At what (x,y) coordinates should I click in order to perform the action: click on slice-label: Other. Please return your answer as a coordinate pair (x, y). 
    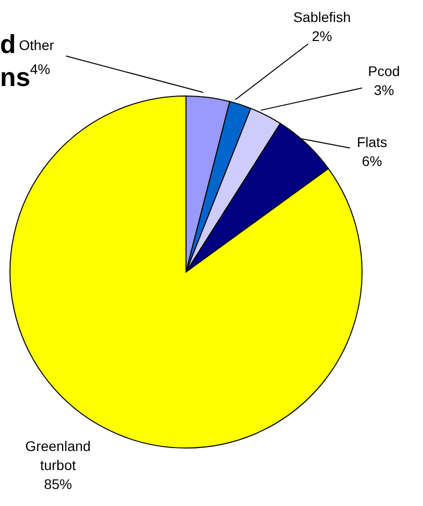
    Looking at the image, I should click on (36, 45).